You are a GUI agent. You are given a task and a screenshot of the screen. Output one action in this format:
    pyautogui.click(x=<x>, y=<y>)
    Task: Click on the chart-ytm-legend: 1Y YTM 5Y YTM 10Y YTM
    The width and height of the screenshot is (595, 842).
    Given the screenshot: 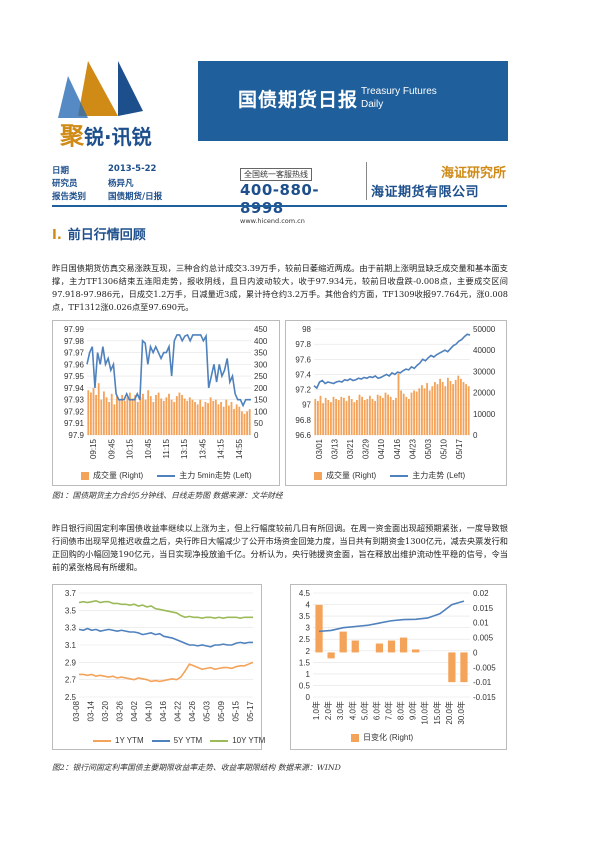 What is the action you would take?
    pyautogui.click(x=179, y=740)
    